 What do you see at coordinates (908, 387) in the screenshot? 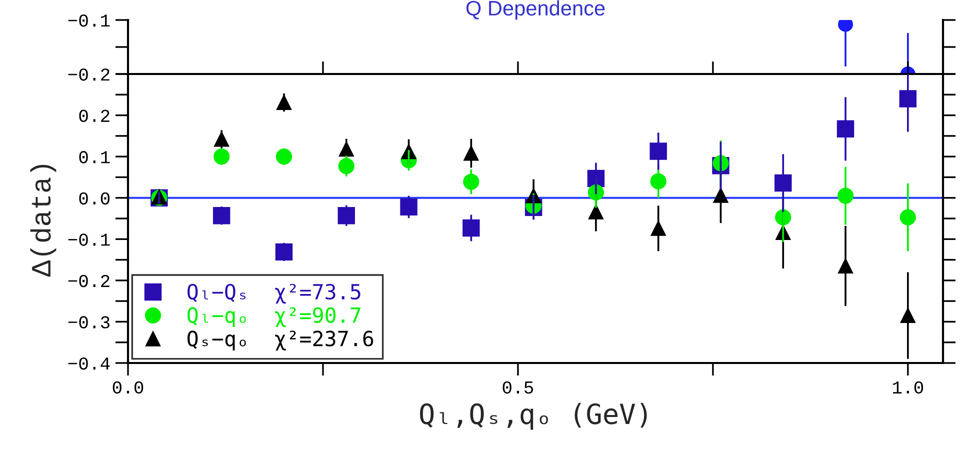
I see `x-tick-label: 1.0` at bounding box center [908, 387].